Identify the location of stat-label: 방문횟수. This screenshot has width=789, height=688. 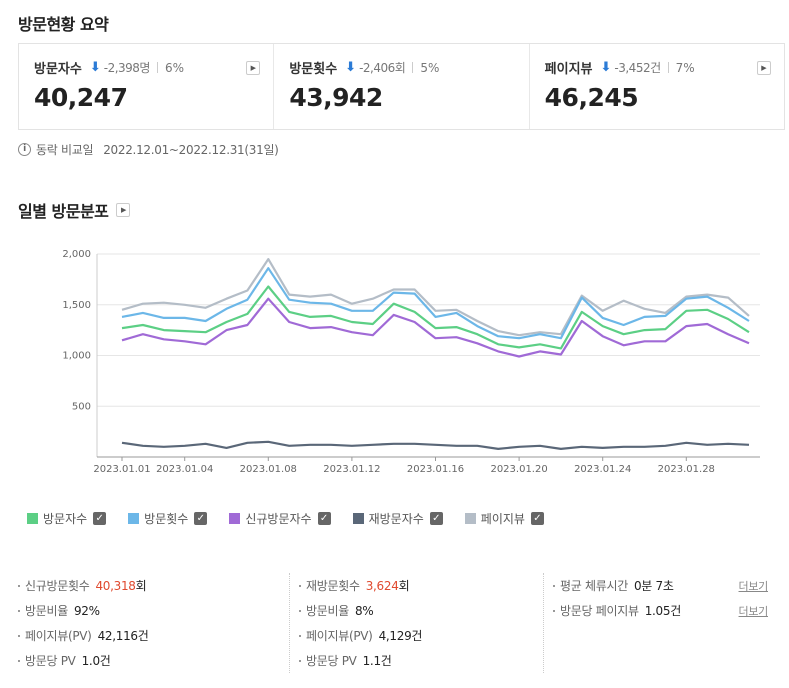
(313, 69).